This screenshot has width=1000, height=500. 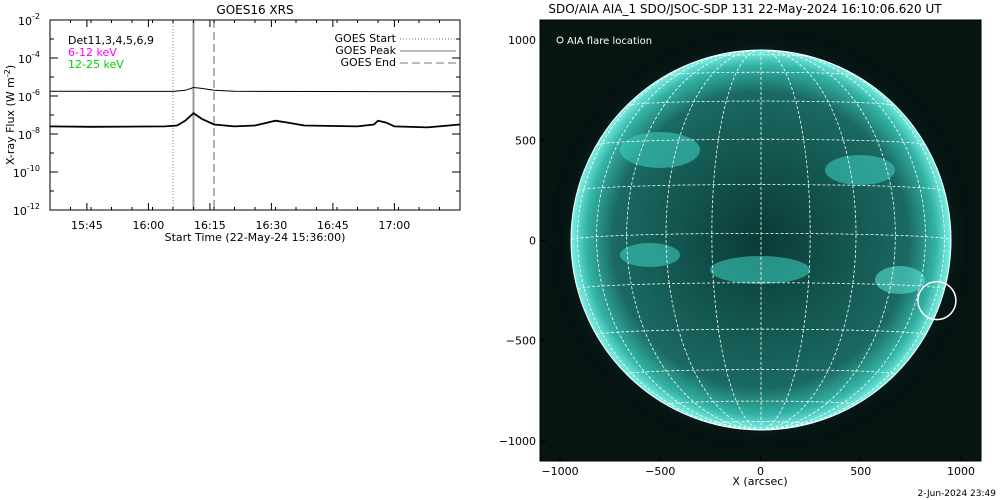 What do you see at coordinates (760, 471) in the screenshot?
I see `aia-x-tick-label: 0` at bounding box center [760, 471].